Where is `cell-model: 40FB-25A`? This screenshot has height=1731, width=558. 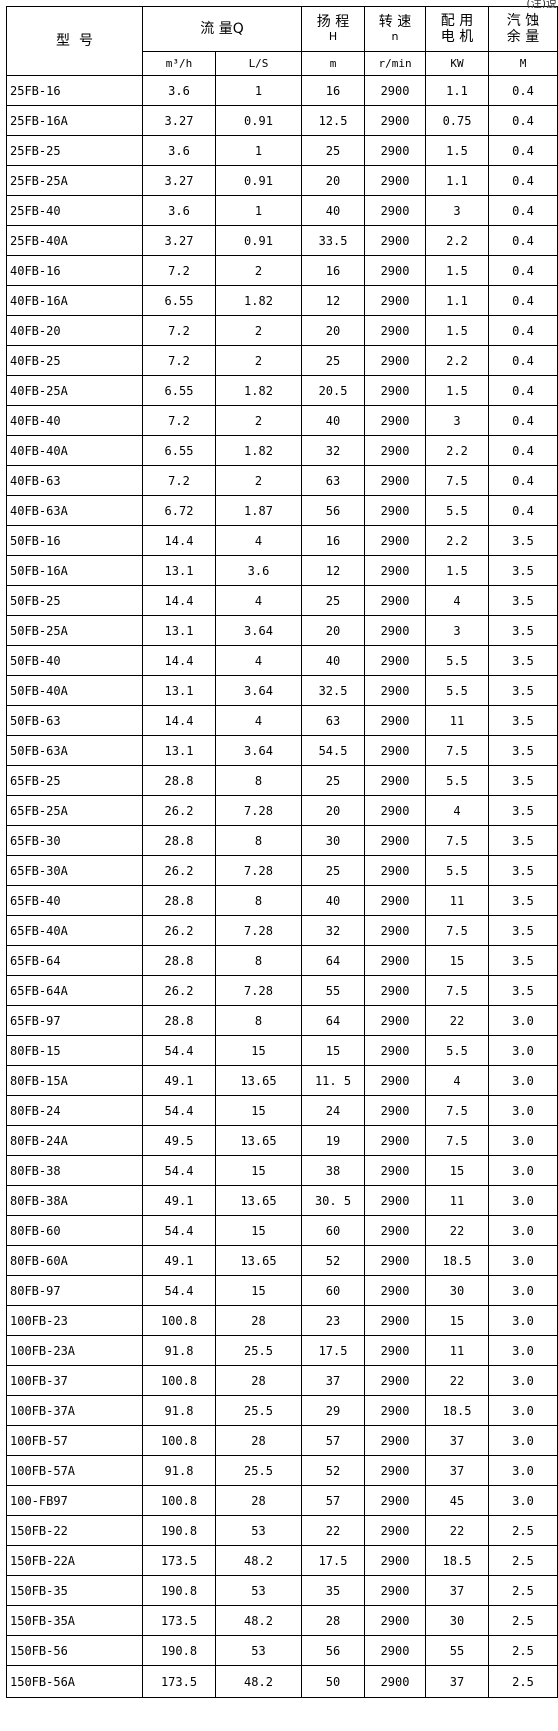
cell-model: 40FB-25A is located at coordinates (74, 390).